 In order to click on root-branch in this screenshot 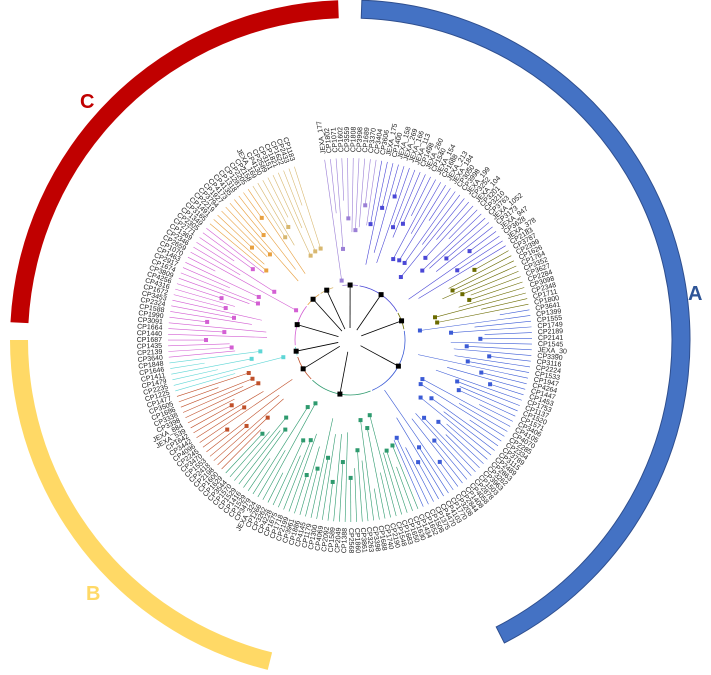, I will do `click(369, 312)`.